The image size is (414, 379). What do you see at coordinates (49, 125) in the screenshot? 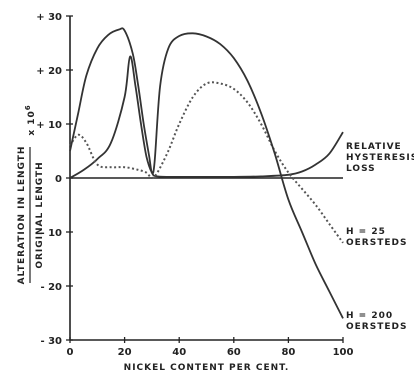
I see `y-tick-label: + 10` at bounding box center [49, 125].